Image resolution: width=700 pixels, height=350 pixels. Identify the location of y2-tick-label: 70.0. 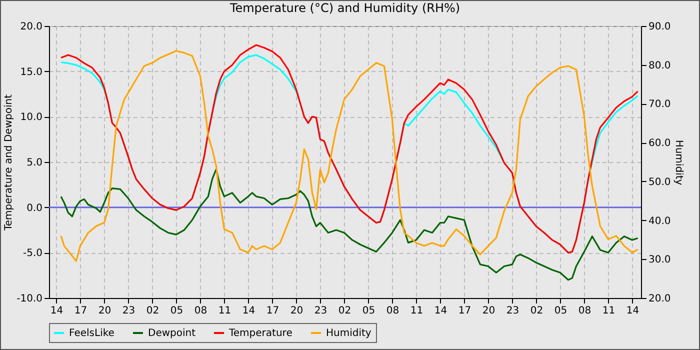
(659, 104).